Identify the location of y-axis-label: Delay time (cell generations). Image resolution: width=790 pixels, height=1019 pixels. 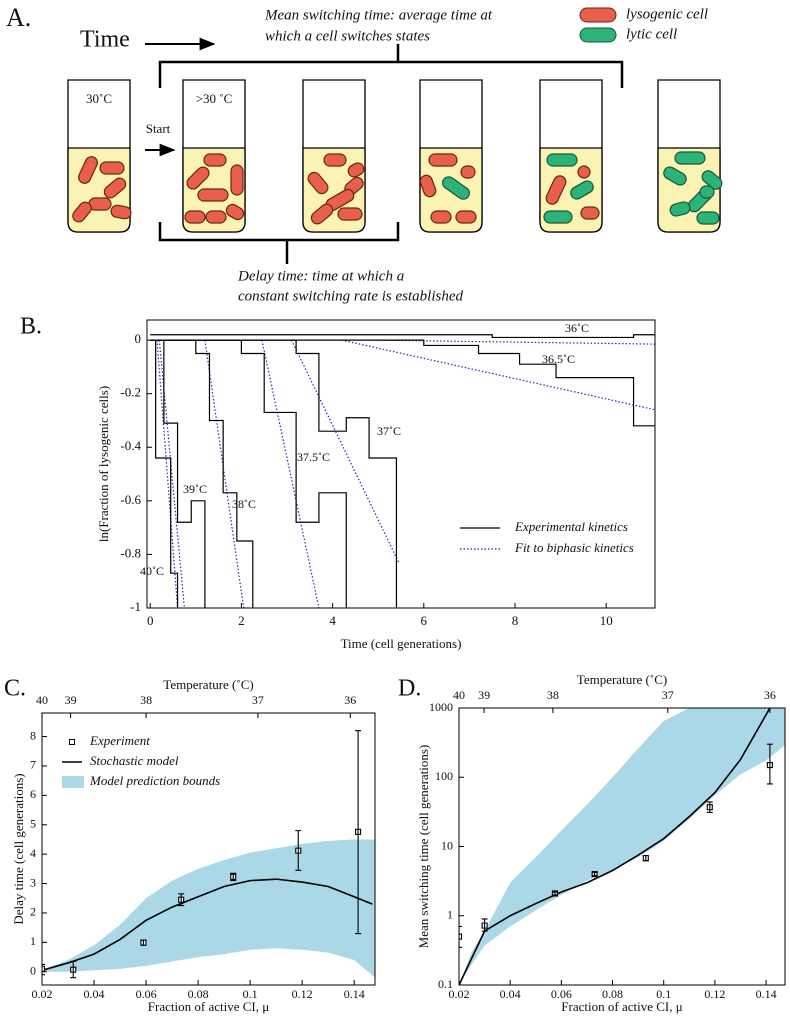
(18, 848).